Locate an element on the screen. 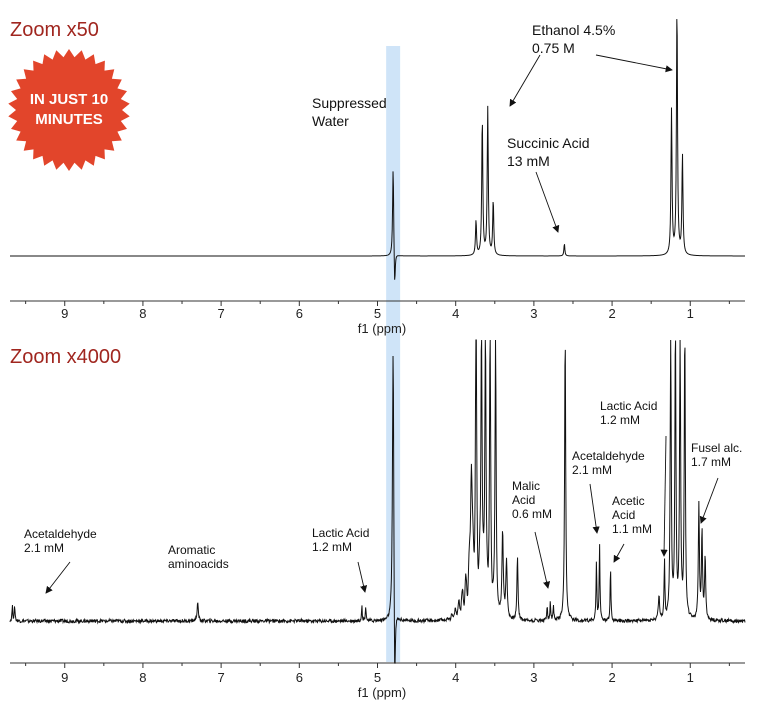 Image resolution: width=768 pixels, height=719 pixels. annotation-label: 1.1 mM is located at coordinates (632, 529).